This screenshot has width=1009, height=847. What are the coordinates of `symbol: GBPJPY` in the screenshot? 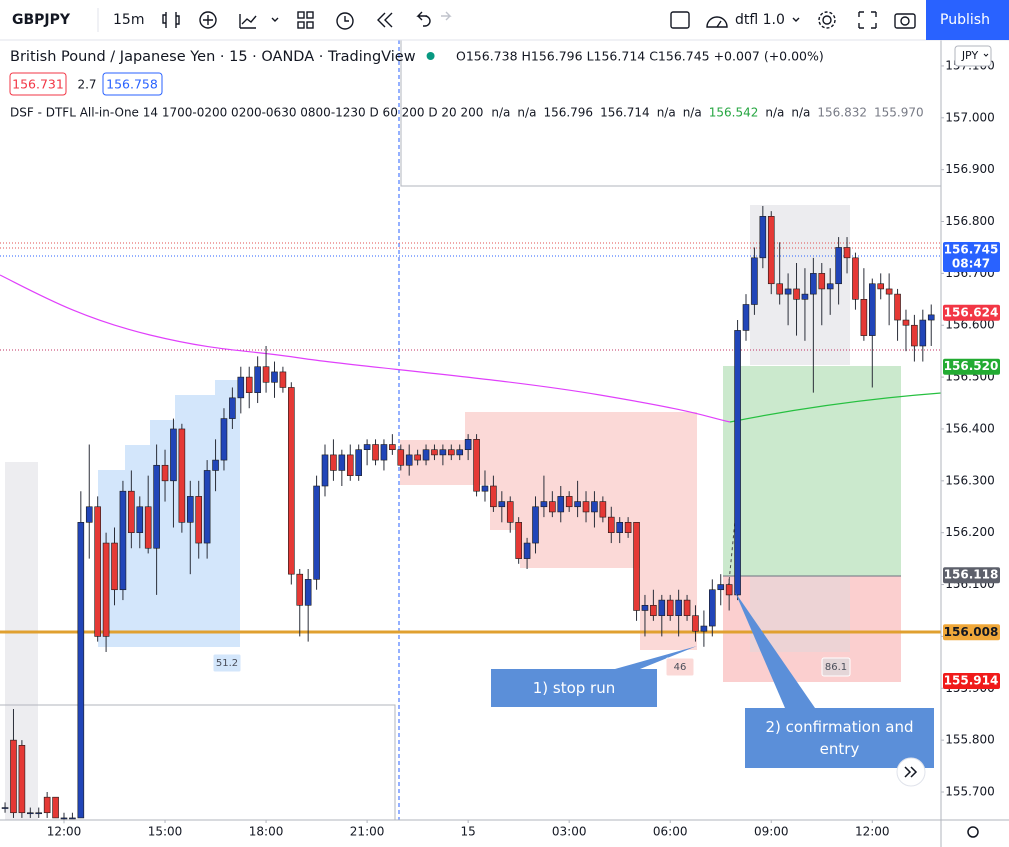 It's located at (41, 20).